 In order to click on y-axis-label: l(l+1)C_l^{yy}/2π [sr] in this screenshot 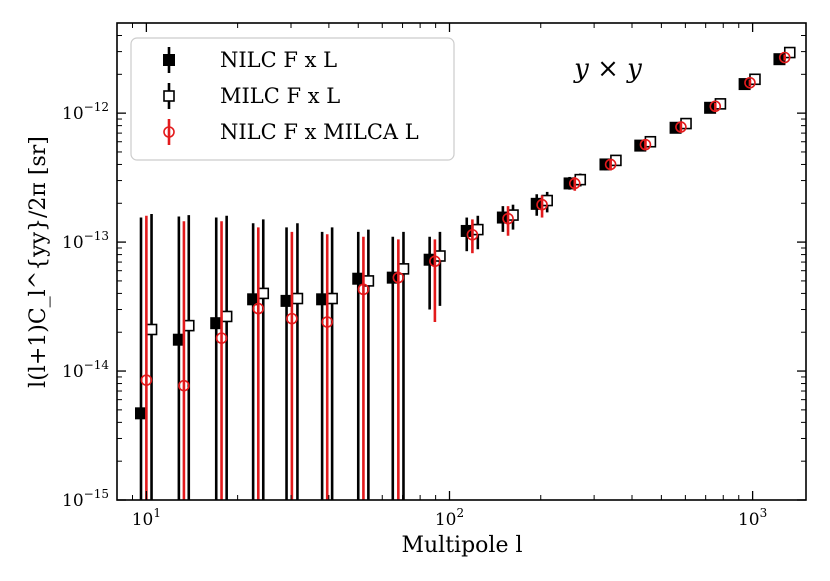, I will do `click(38, 262)`.